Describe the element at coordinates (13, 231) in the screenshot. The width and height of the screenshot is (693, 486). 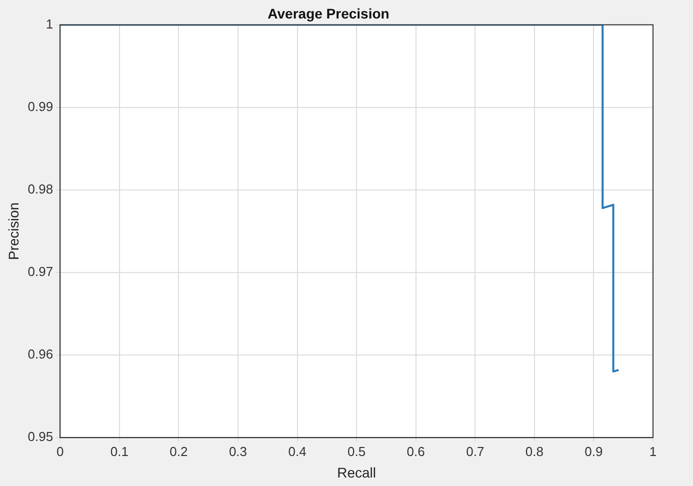
I see `y-axis-title: Precision` at that location.